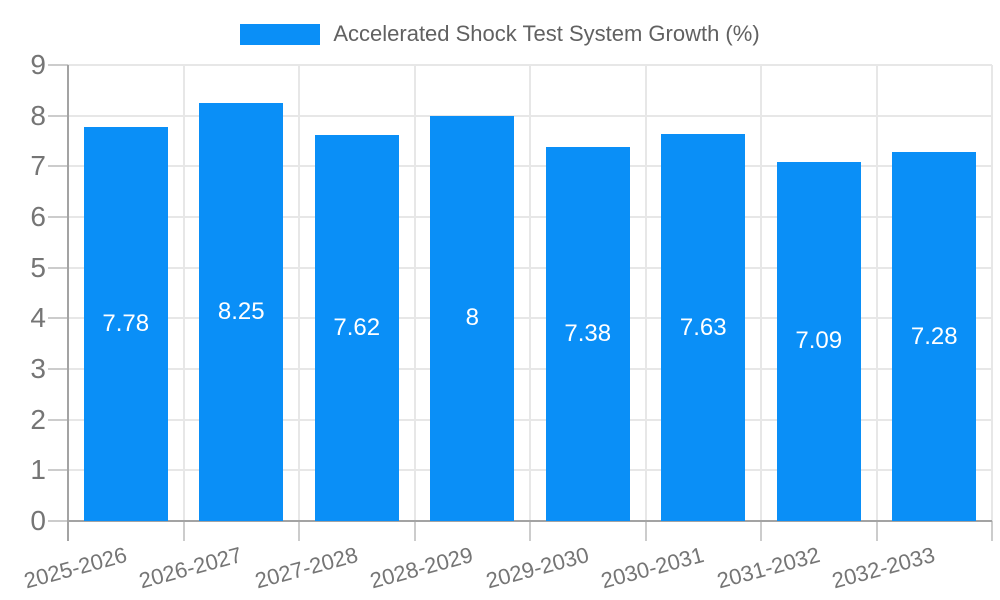 The width and height of the screenshot is (1000, 600). I want to click on legend: Accelerated Shock Test System Growth (%), so click(500, 34).